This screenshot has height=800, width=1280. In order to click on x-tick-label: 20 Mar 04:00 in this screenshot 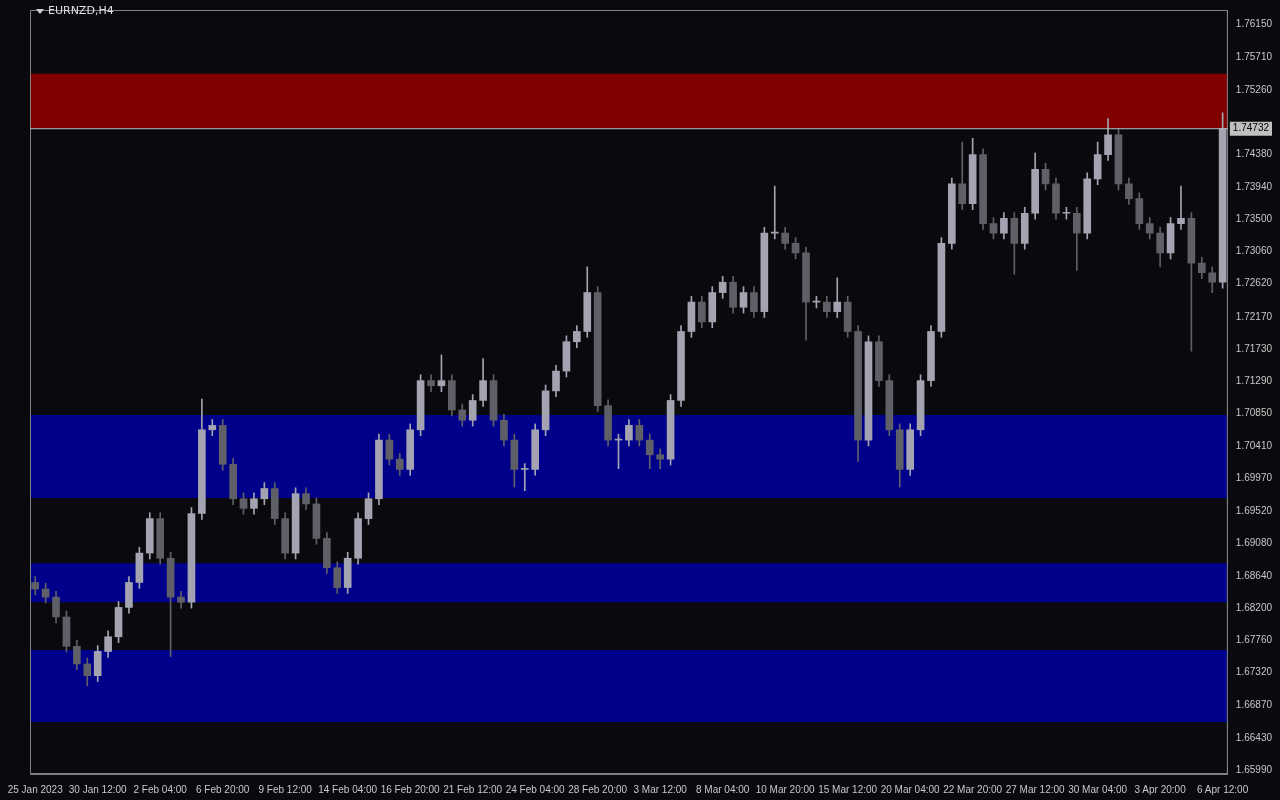, I will do `click(910, 789)`.